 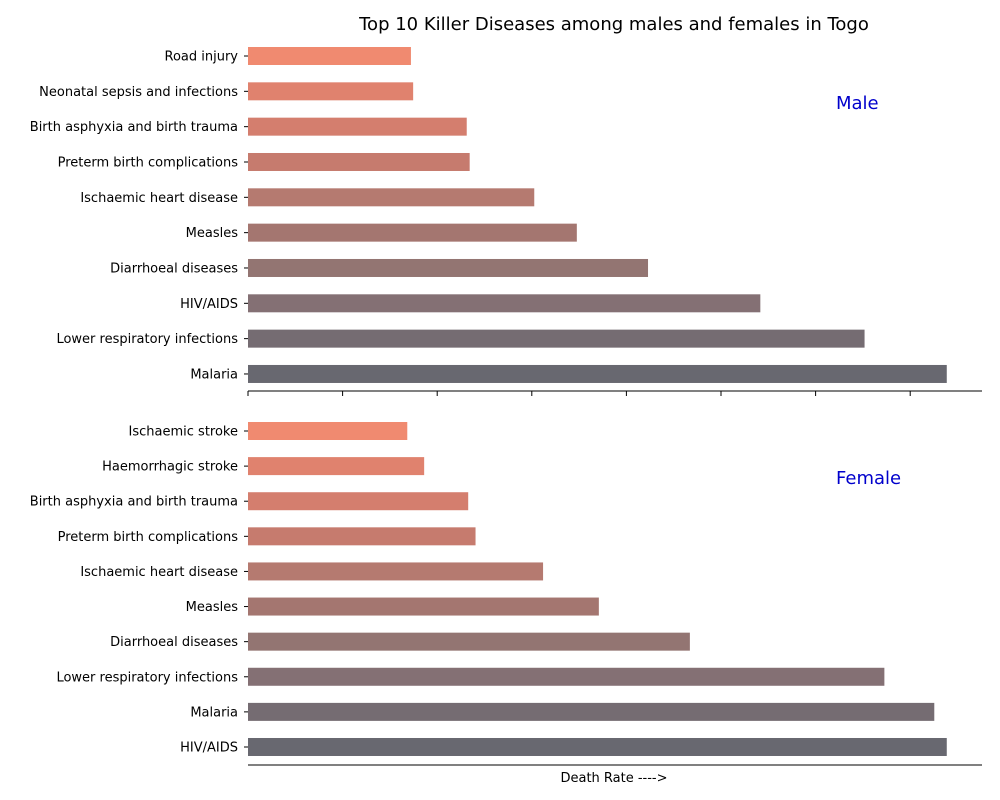 What do you see at coordinates (159, 572) in the screenshot?
I see `female-category-label: Ischaemic heart disease` at bounding box center [159, 572].